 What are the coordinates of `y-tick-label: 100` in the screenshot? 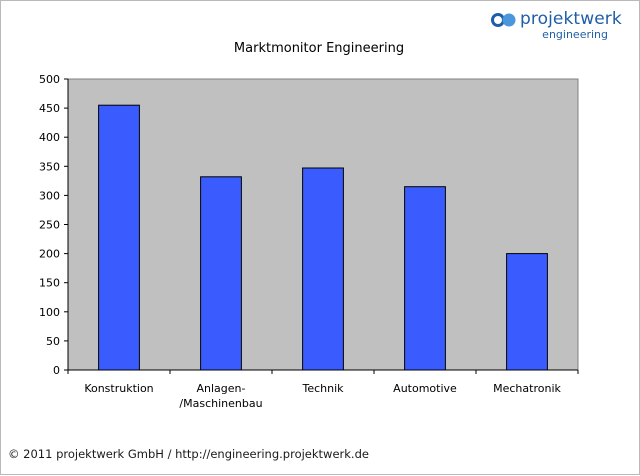 It's located at (49, 312).